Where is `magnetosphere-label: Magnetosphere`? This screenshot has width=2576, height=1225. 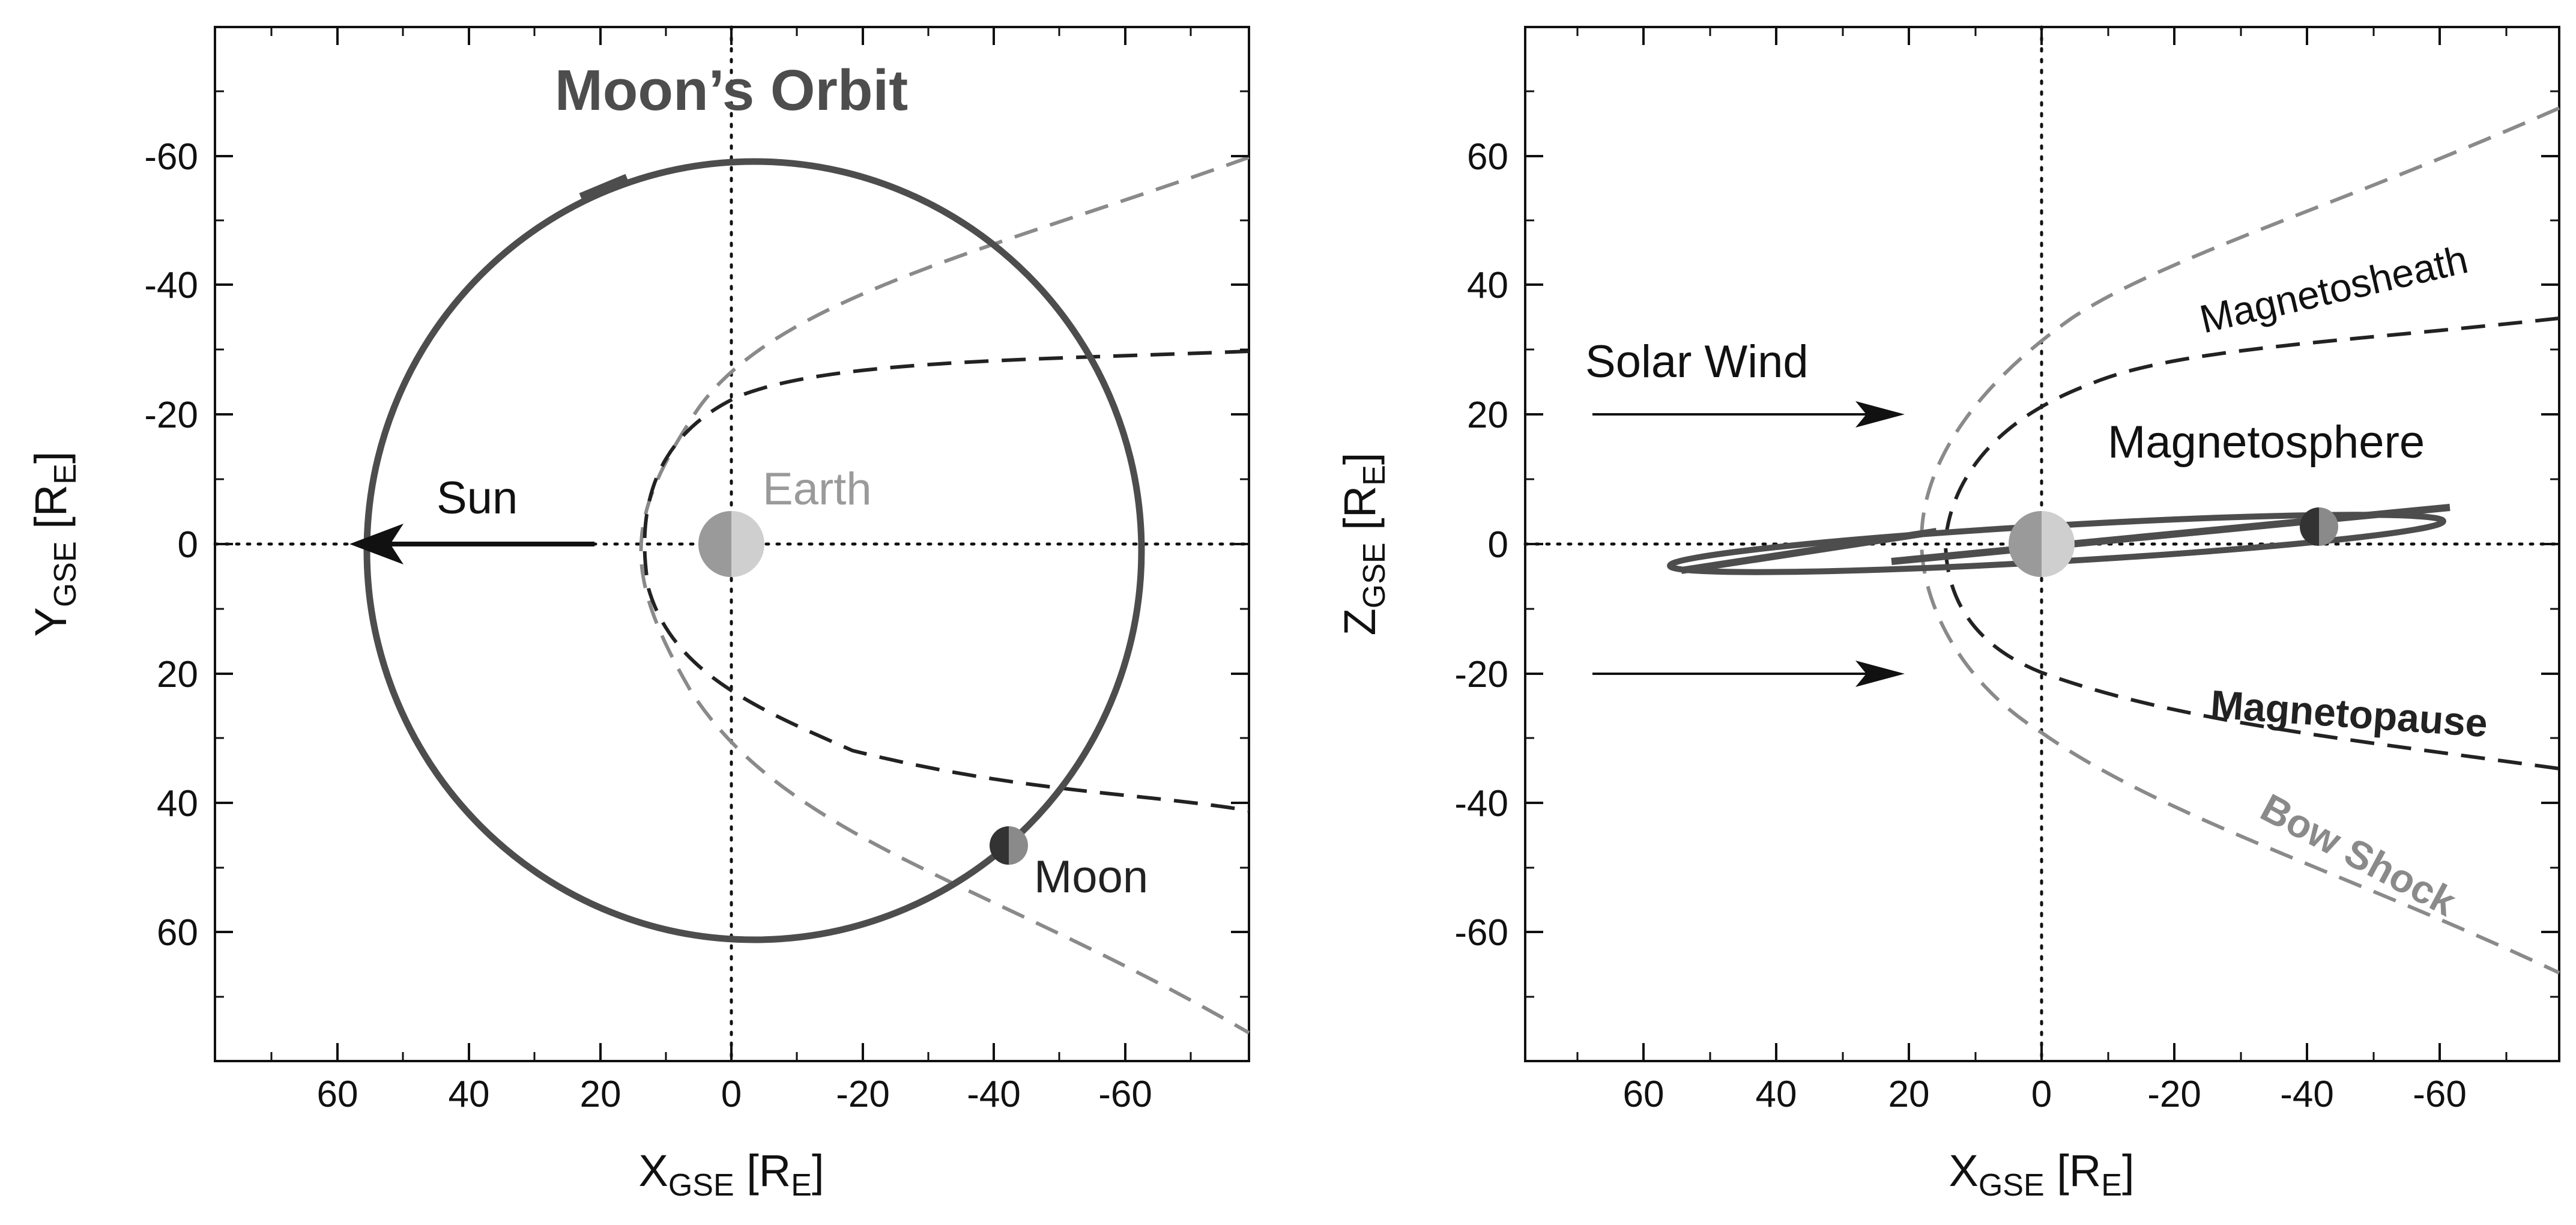
magnetosphere-label: Magnetosphere is located at coordinates (2266, 442).